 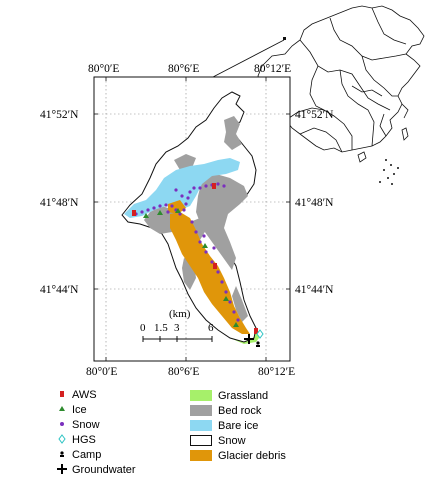 What do you see at coordinates (284, 38) in the screenshot?
I see `study-area-locator` at bounding box center [284, 38].